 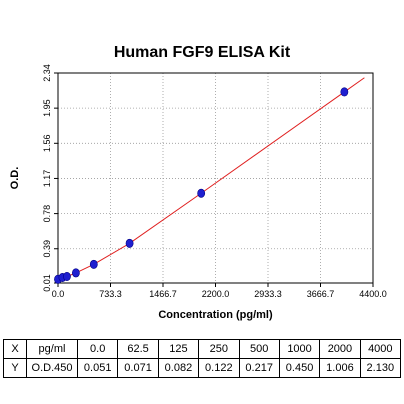 I want to click on table-unit-cell-x: pg/ml, so click(x=52, y=349).